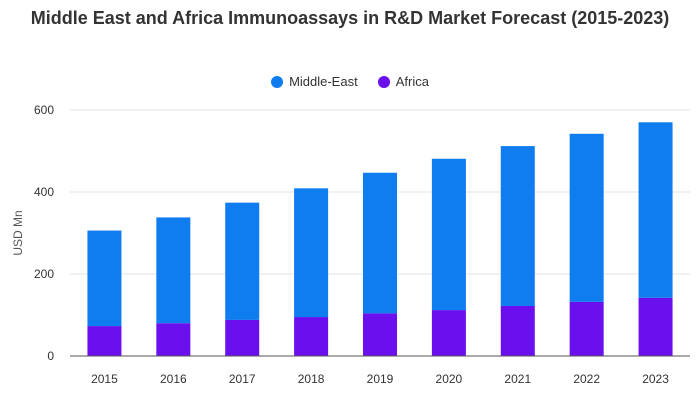 This screenshot has height=400, width=700. Describe the element at coordinates (517, 330) in the screenshot. I see `bar-africa-2021` at that location.